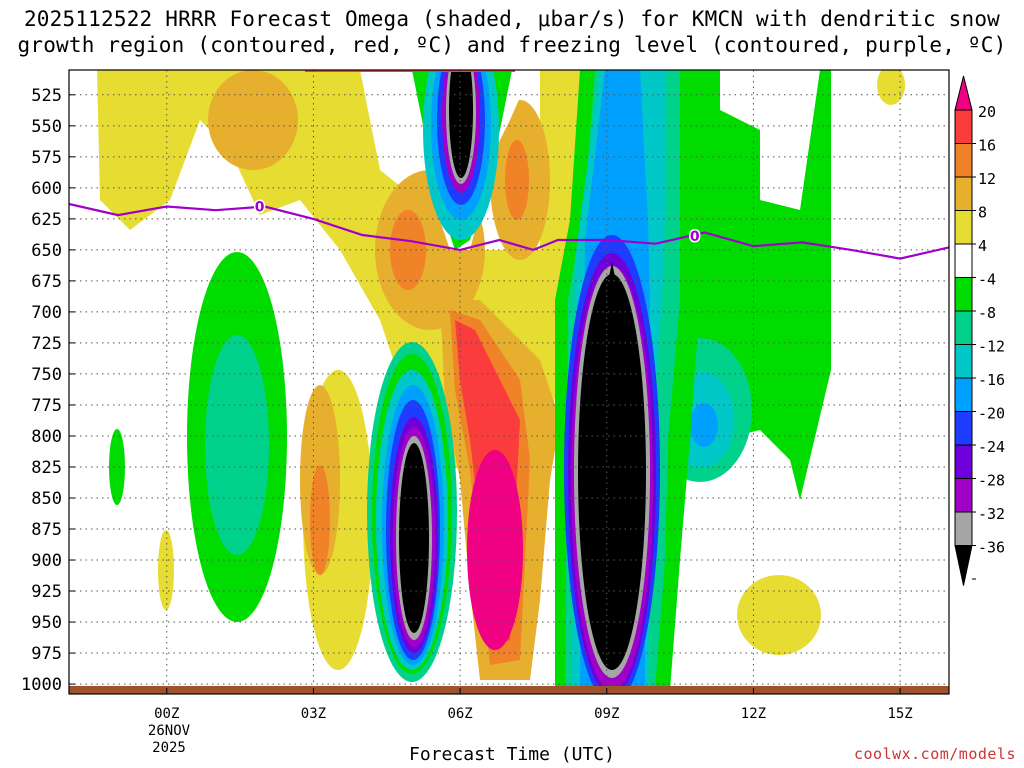  Describe the element at coordinates (963, 93) in the screenshot. I see `colorbar-top-triangle` at that location.